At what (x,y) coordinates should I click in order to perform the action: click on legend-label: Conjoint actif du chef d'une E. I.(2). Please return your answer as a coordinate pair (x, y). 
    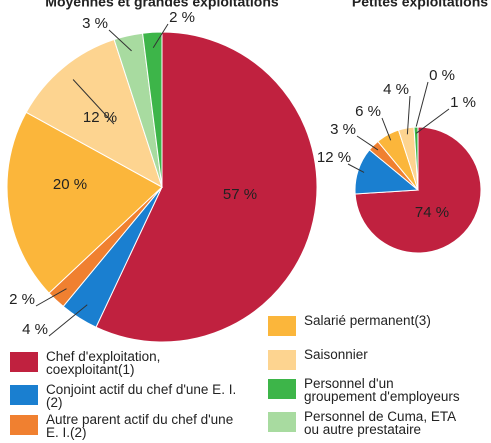
    Looking at the image, I should click on (141, 396).